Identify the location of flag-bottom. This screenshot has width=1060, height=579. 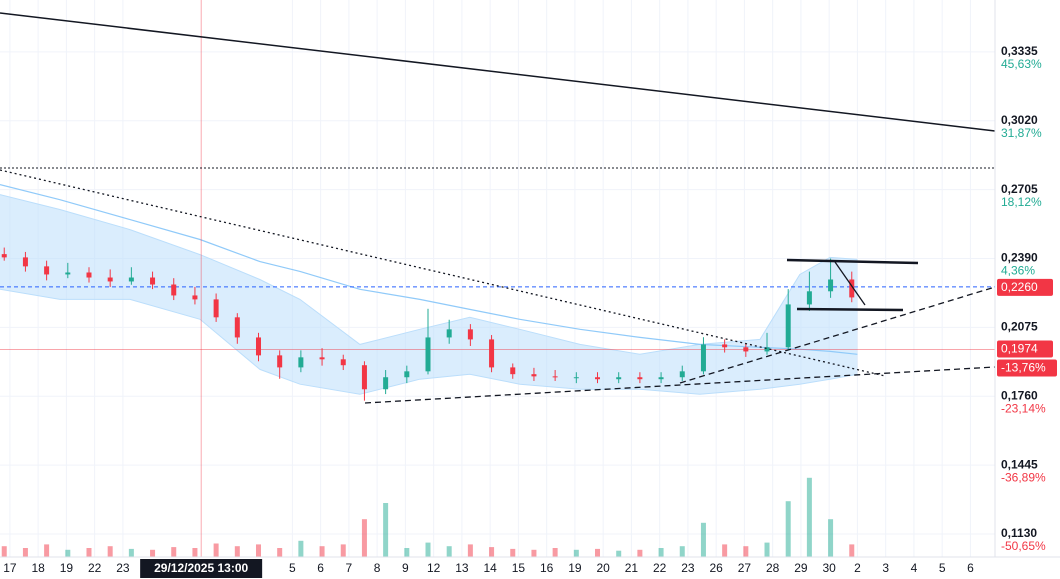
(850, 309).